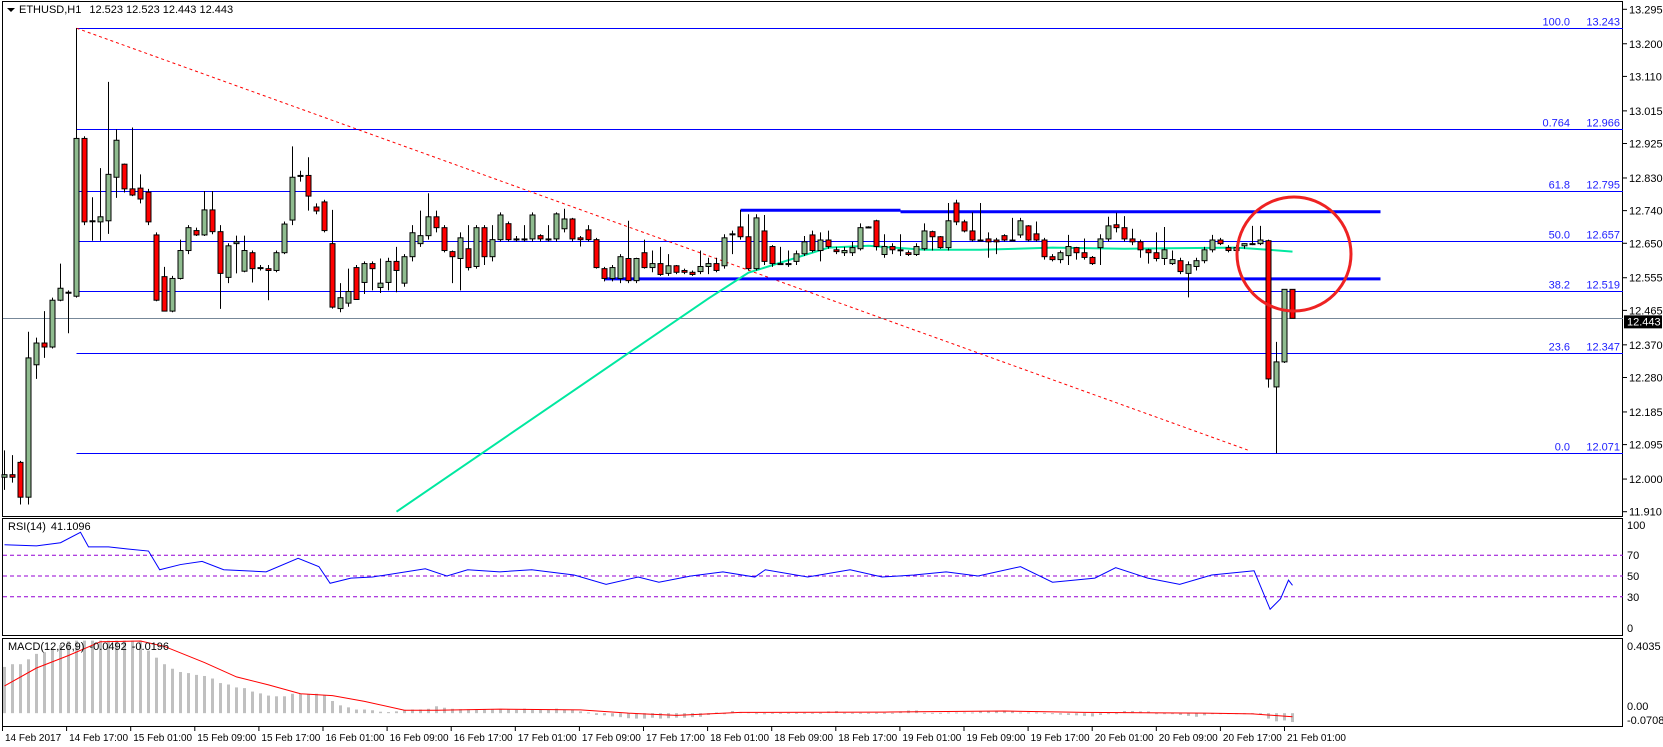  What do you see at coordinates (812, 682) in the screenshot?
I see `macd-pane` at bounding box center [812, 682].